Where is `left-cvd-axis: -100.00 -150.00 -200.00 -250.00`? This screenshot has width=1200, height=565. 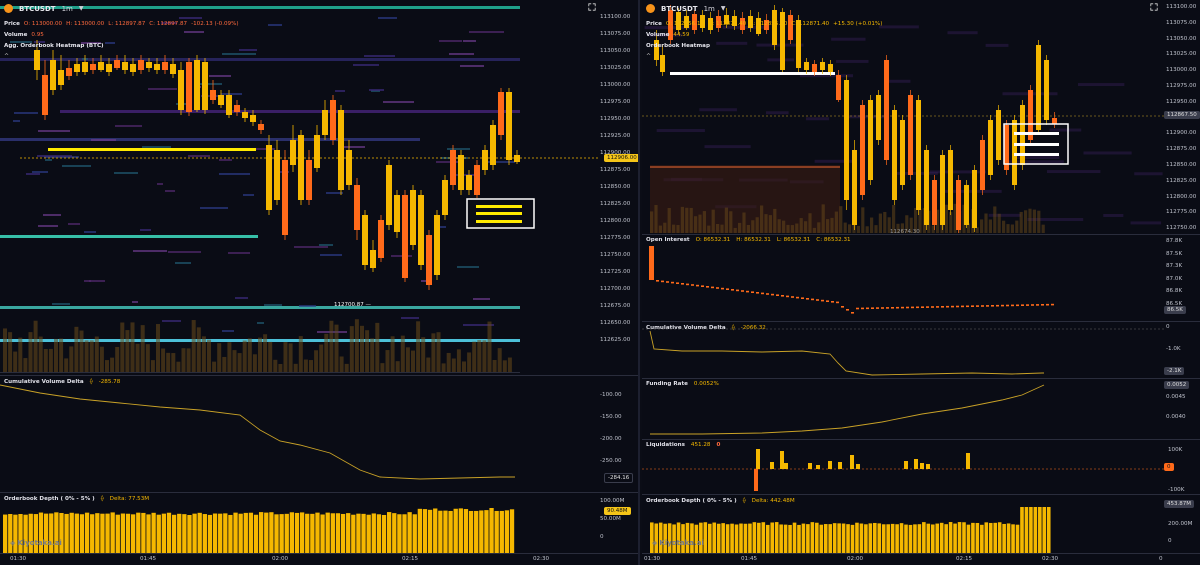 left-cvd-axis: -100.00 -150.00 -200.00 -250.00 is located at coordinates (617, 434).